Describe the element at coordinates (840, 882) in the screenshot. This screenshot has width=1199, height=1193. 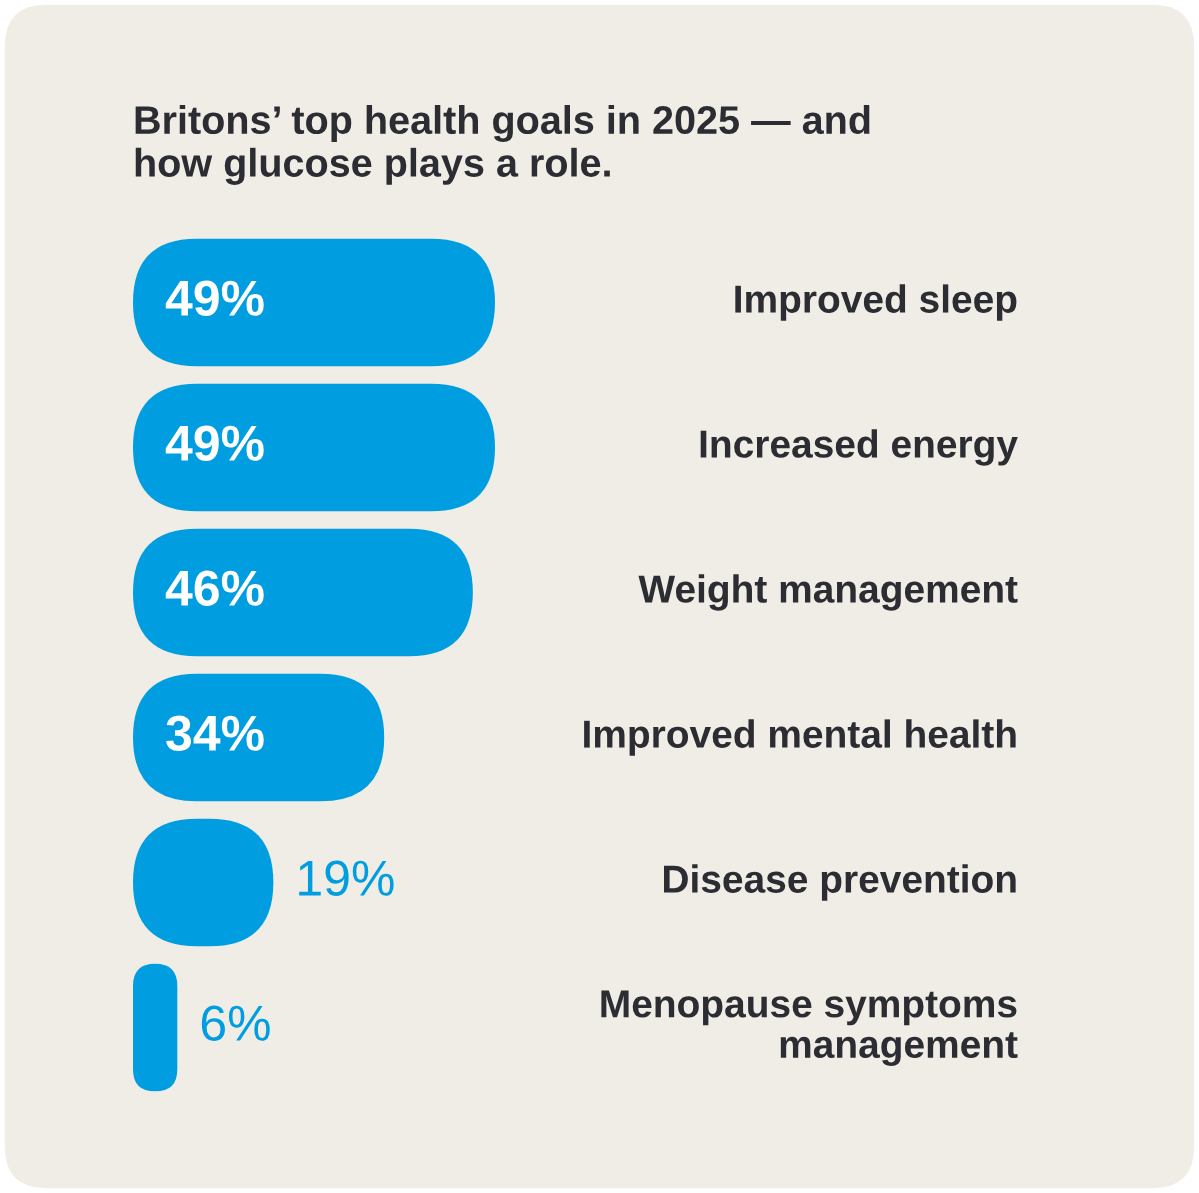
I see `y-tick-label: Disease prevention` at that location.